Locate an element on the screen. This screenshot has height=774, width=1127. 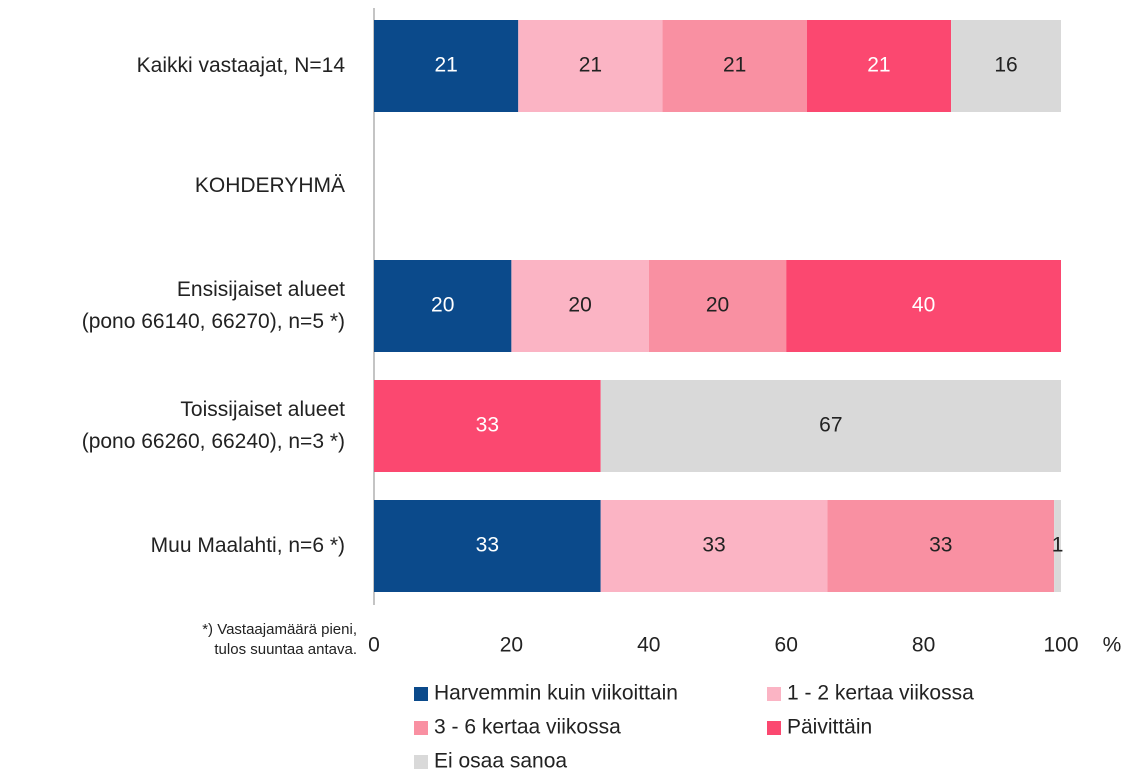
x-tick-label: 0 is located at coordinates (374, 645).